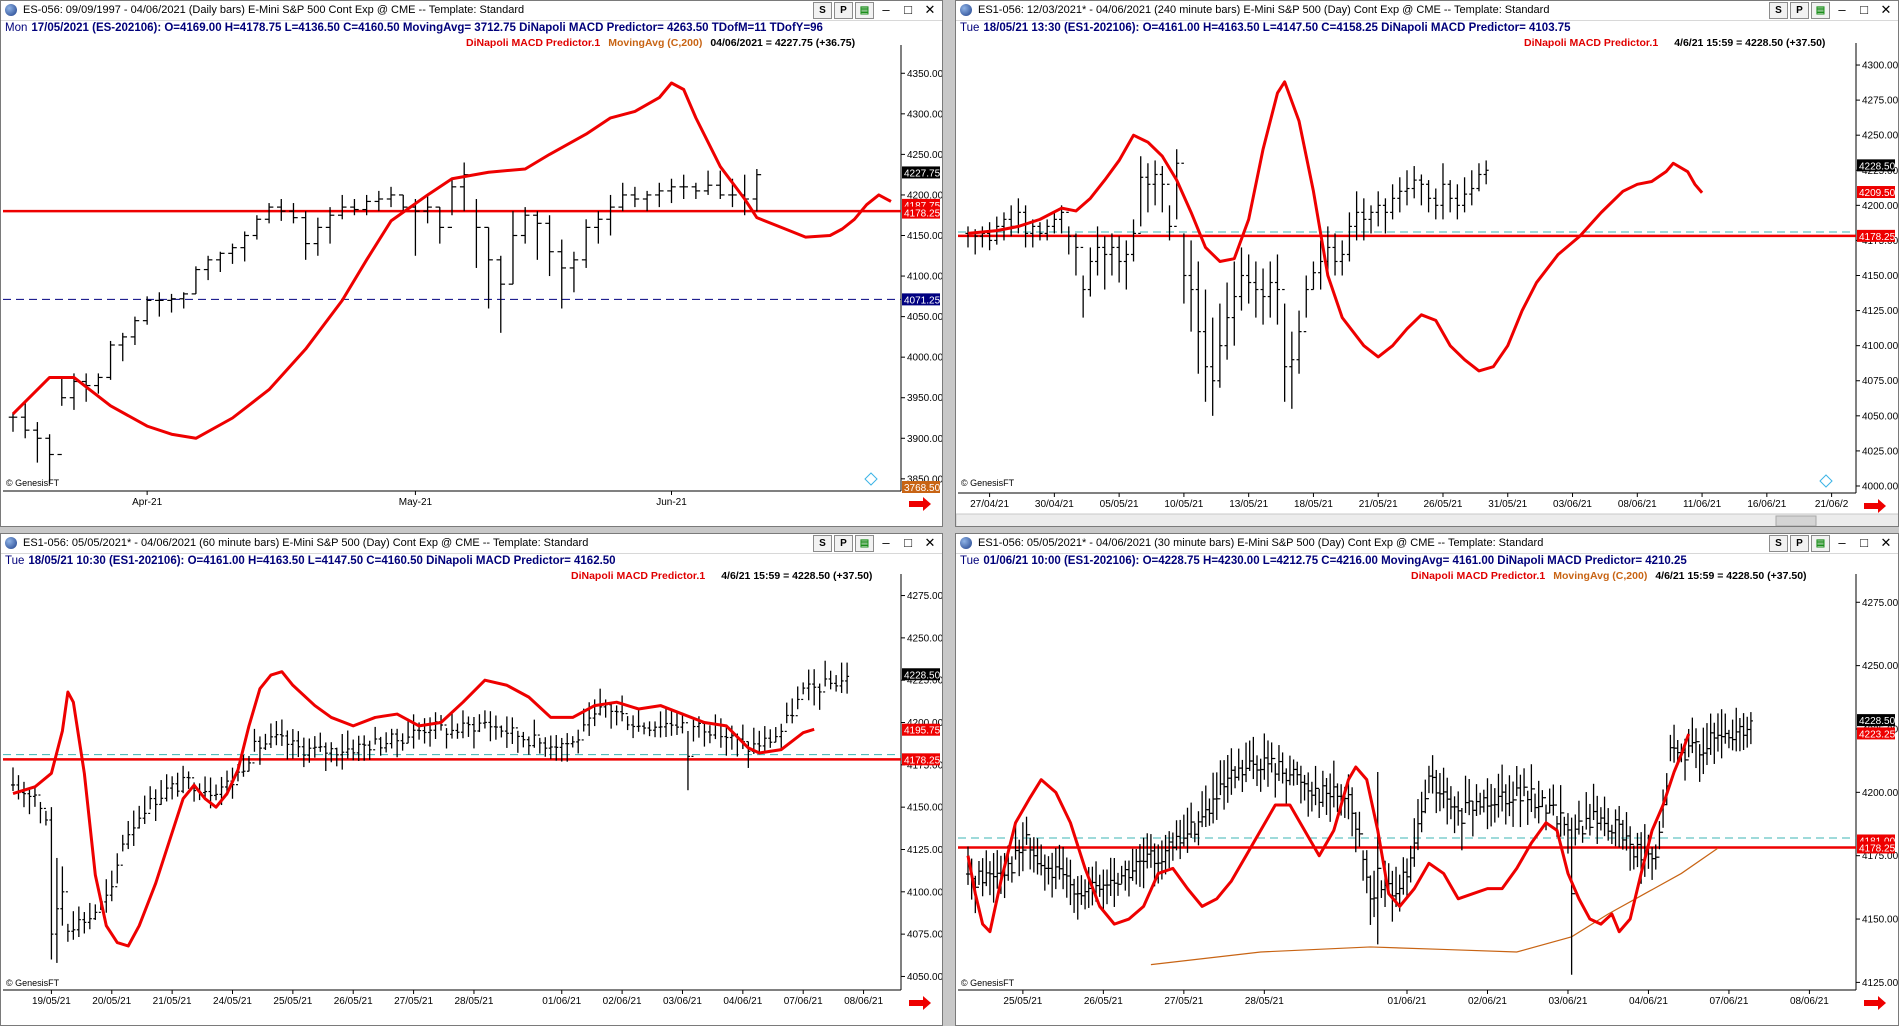 This screenshot has width=1899, height=1026. I want to click on x-tick-label: 26/05/21, so click(353, 1001).